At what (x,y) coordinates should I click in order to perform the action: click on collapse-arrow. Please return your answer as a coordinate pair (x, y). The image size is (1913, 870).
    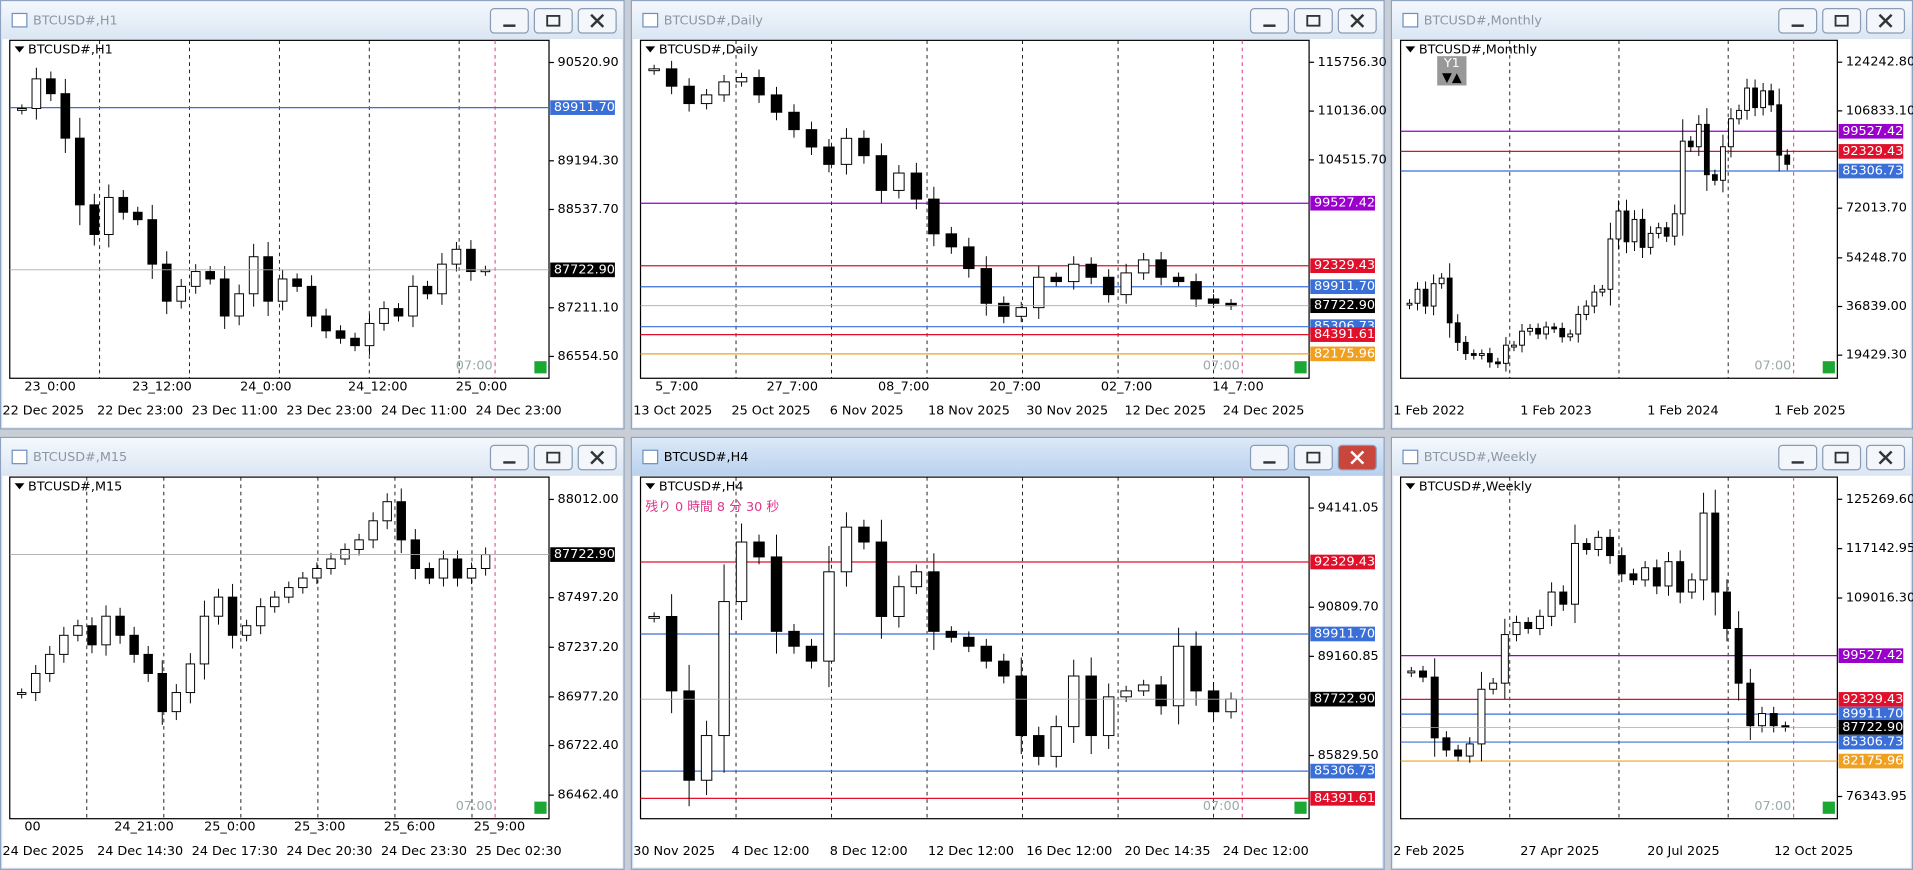
    Looking at the image, I should click on (650, 486).